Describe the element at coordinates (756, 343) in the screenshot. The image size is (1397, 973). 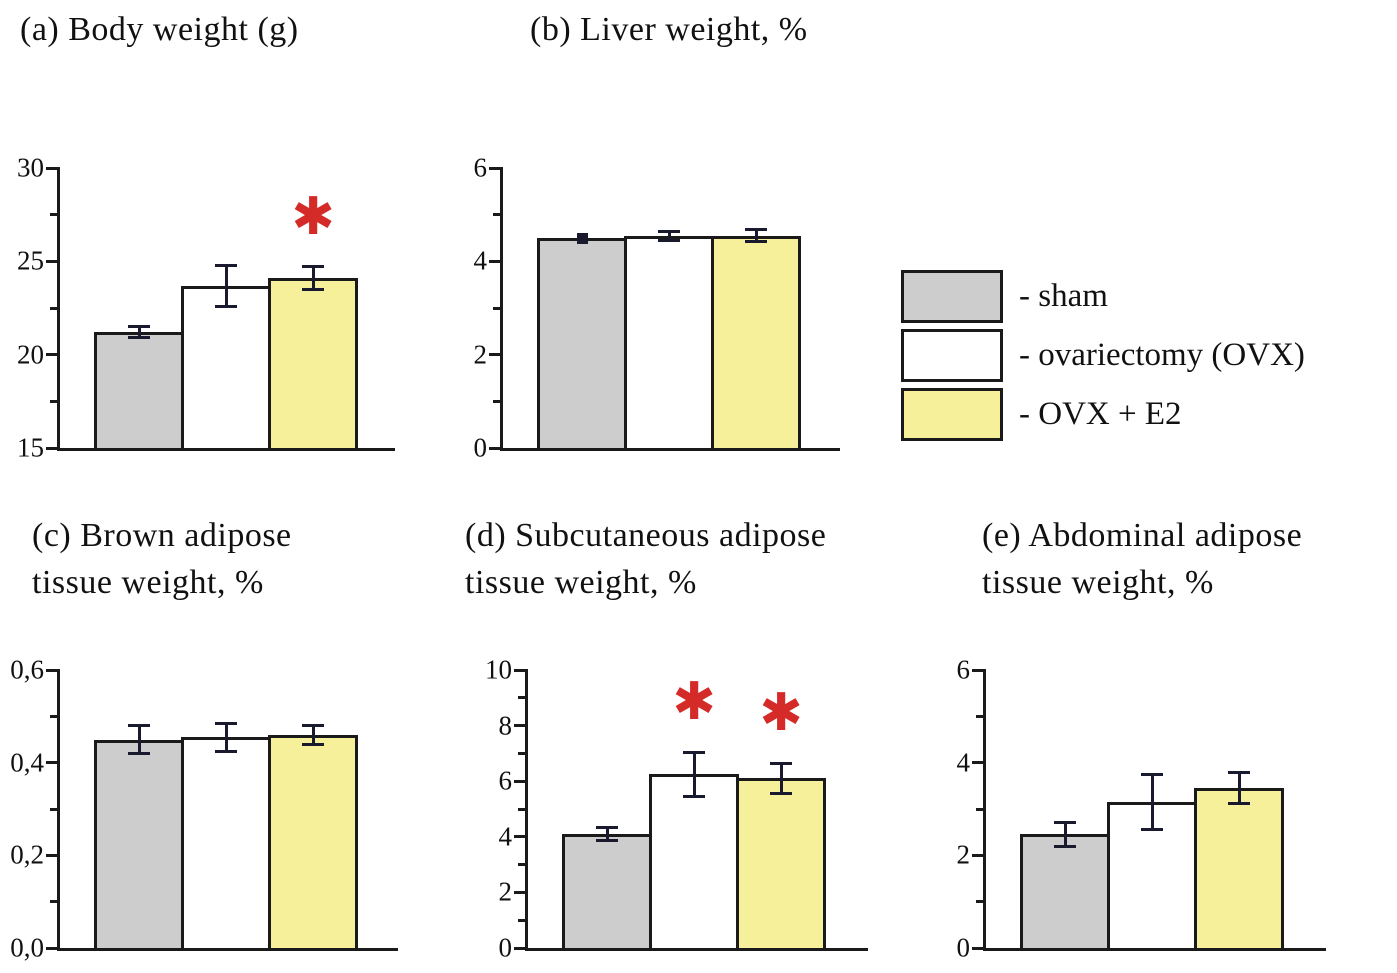
I see `bar-b-ovx-e2` at that location.